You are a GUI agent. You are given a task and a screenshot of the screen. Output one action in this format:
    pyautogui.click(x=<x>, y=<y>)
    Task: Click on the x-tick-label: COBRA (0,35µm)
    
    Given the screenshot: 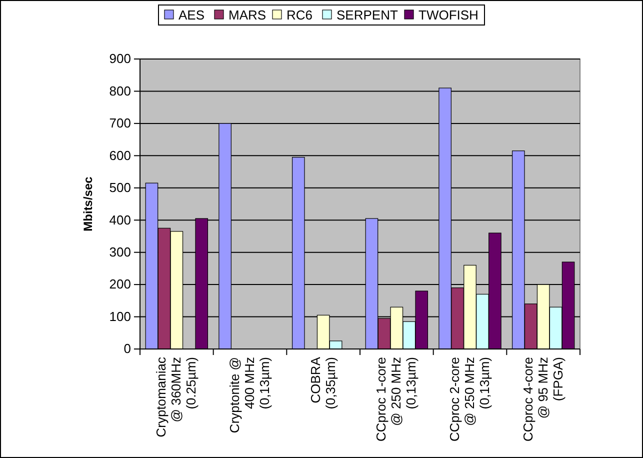 What is the action you would take?
    pyautogui.click(x=323, y=383)
    